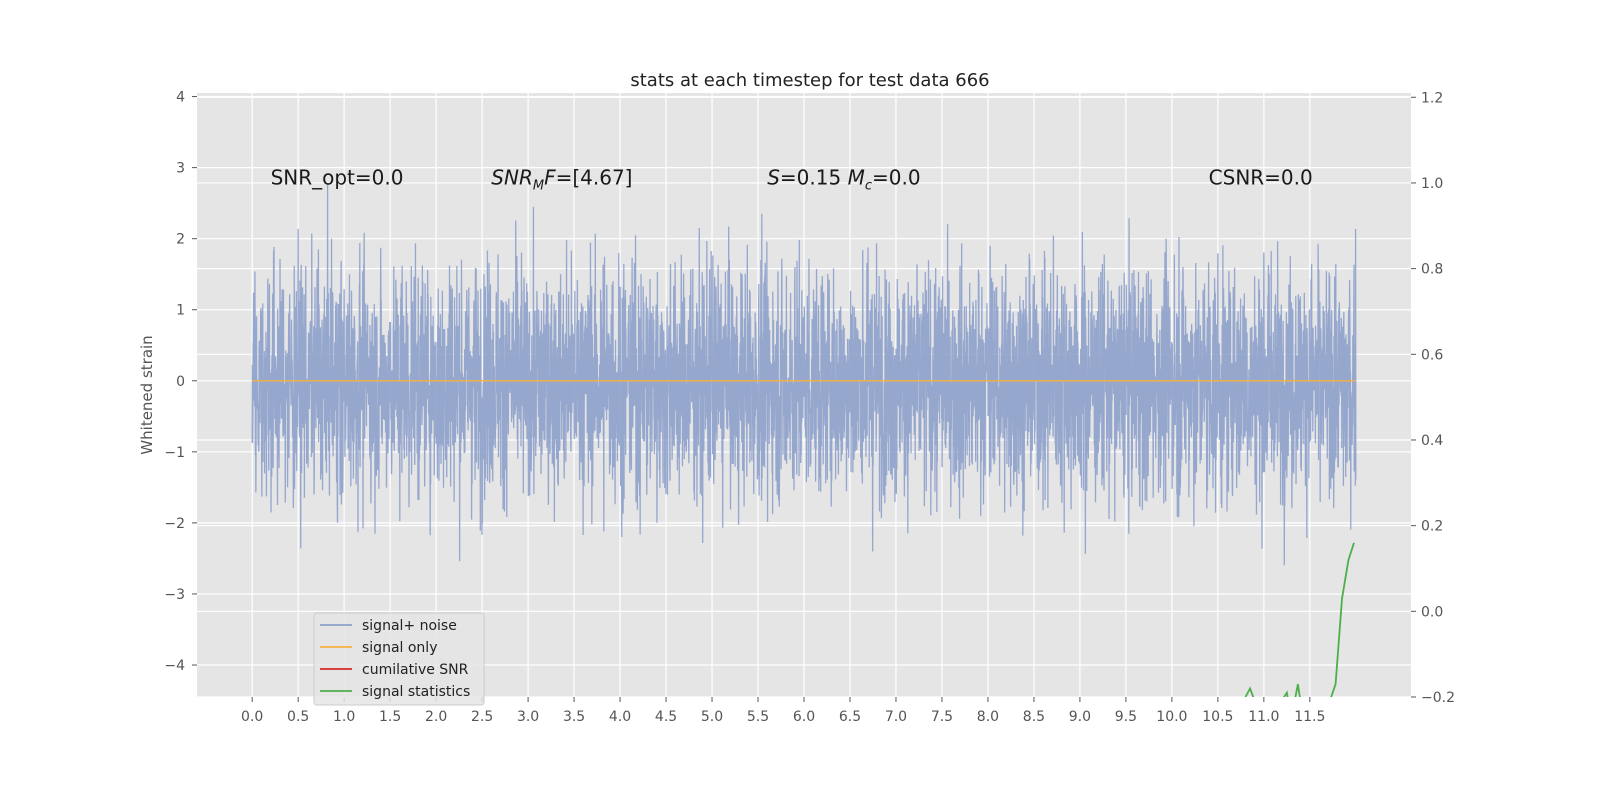 The height and width of the screenshot is (800, 1600). I want to click on legend-label: signal only, so click(399, 648).